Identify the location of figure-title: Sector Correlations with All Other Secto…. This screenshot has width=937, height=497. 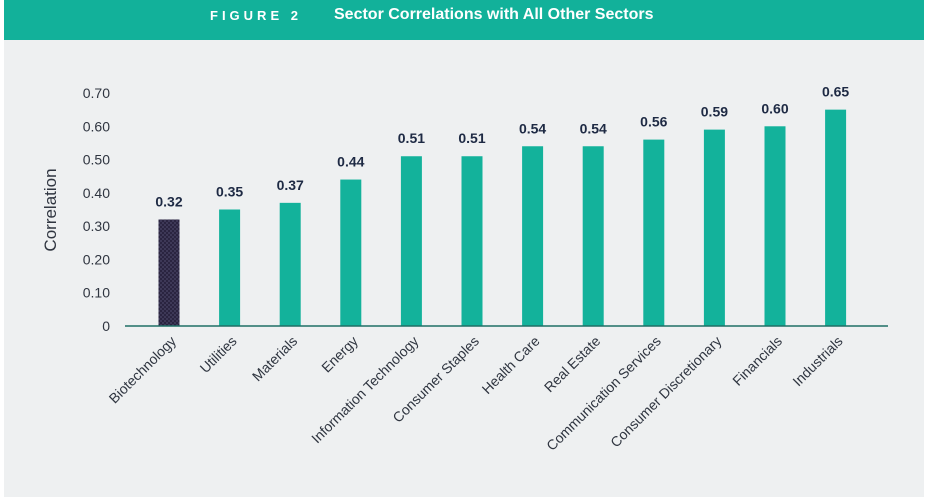
(494, 14).